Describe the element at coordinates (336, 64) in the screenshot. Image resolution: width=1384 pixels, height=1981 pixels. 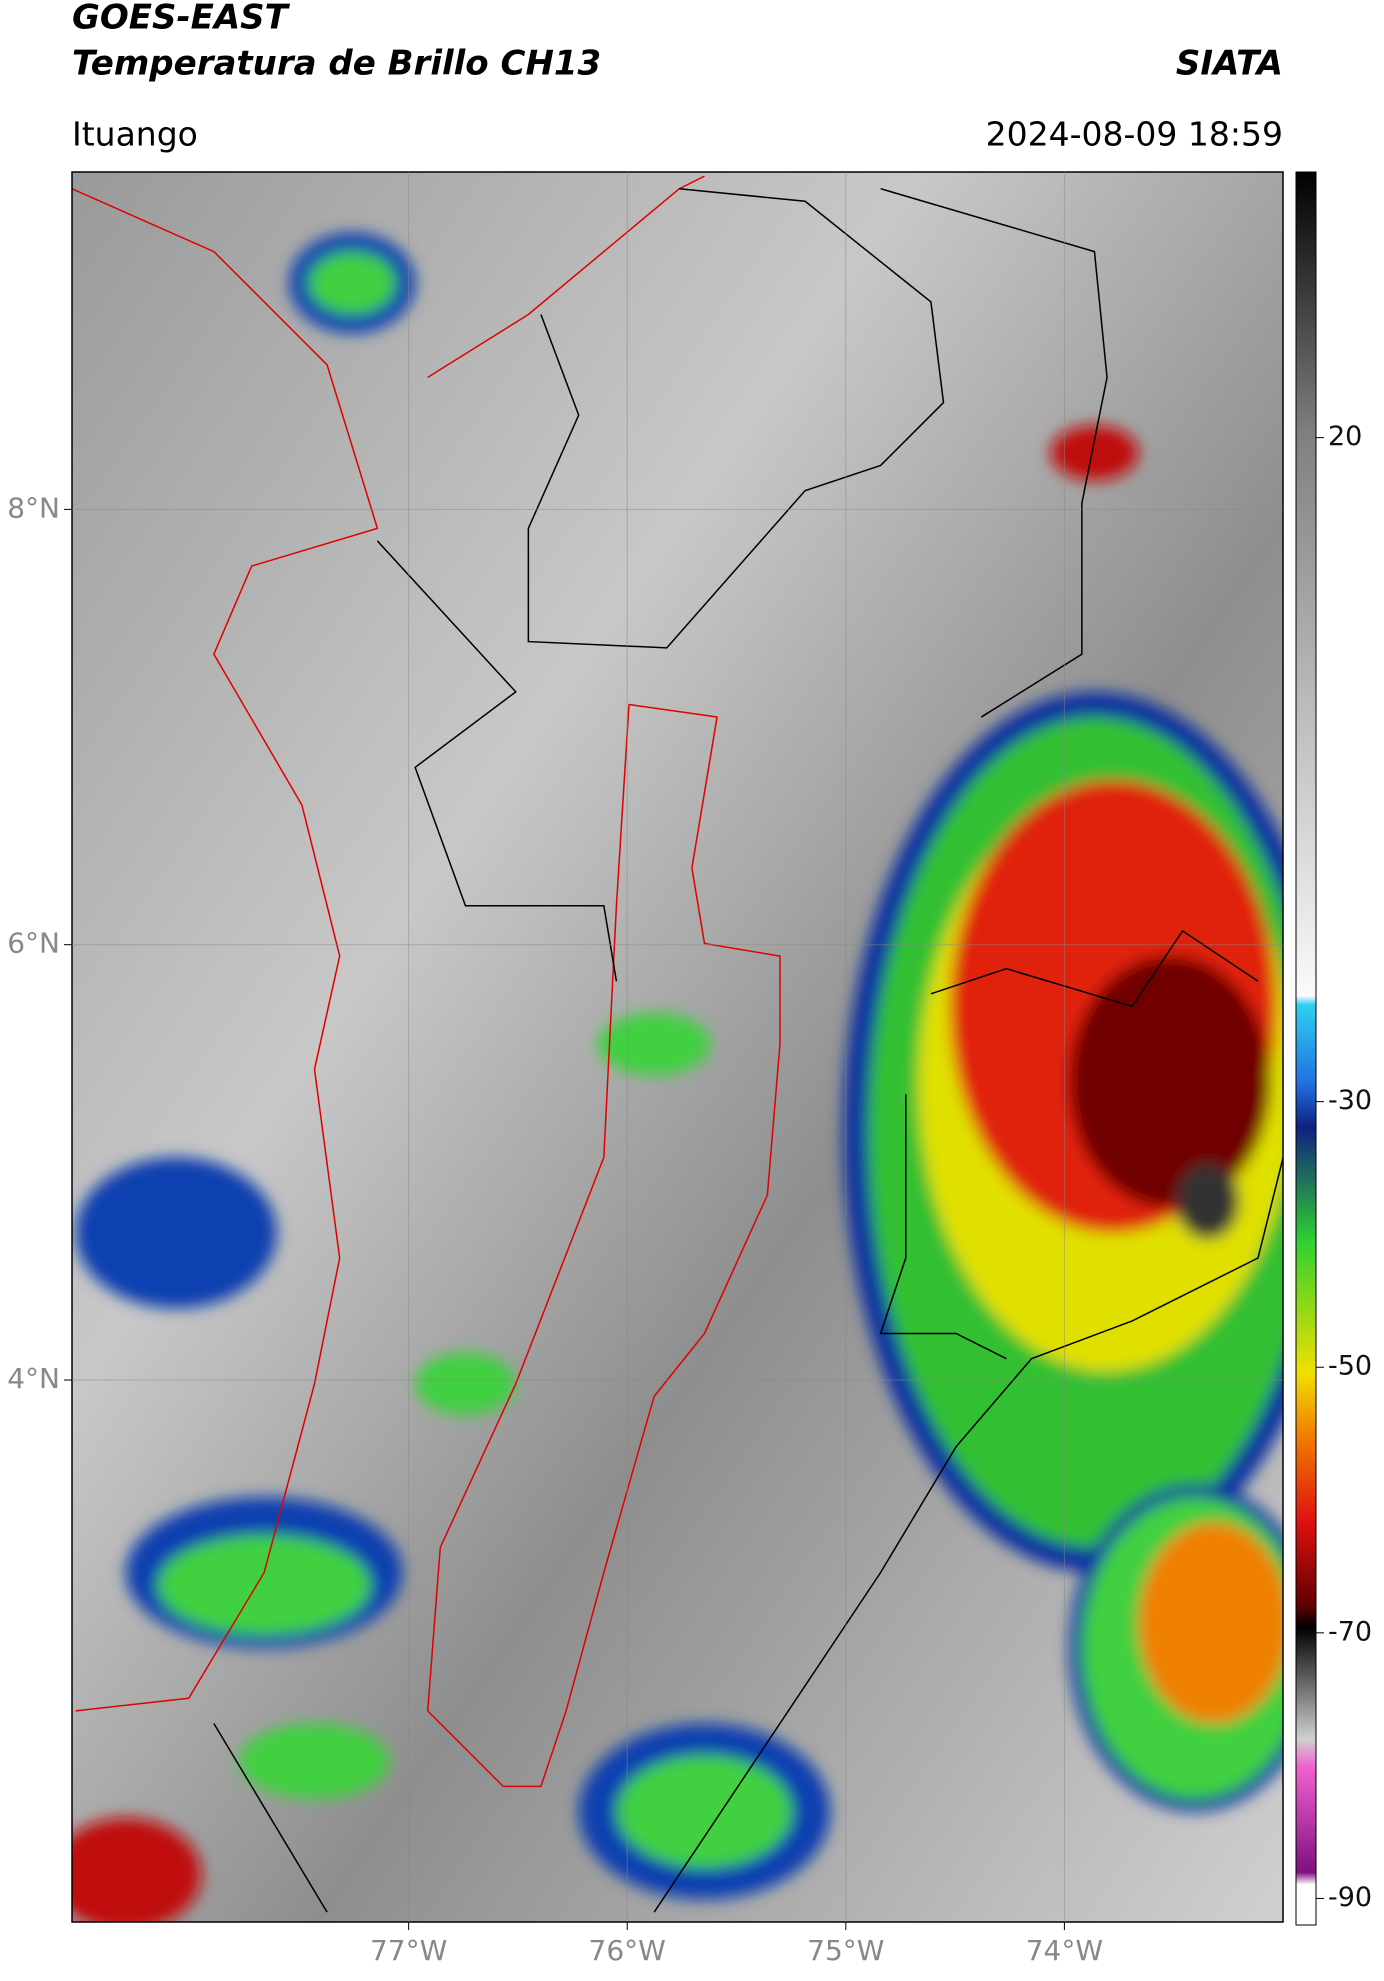
I see `subtitle: Temperatura de Brillo CH13` at that location.